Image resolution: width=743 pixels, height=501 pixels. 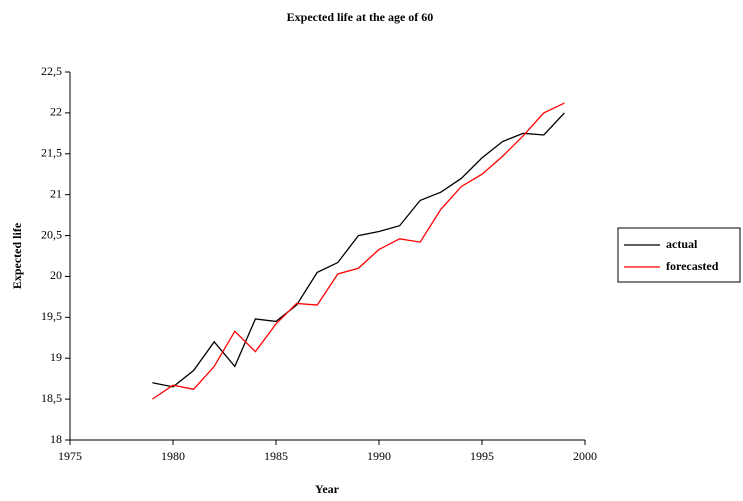 I want to click on legend-label: forecasted, so click(x=692, y=266).